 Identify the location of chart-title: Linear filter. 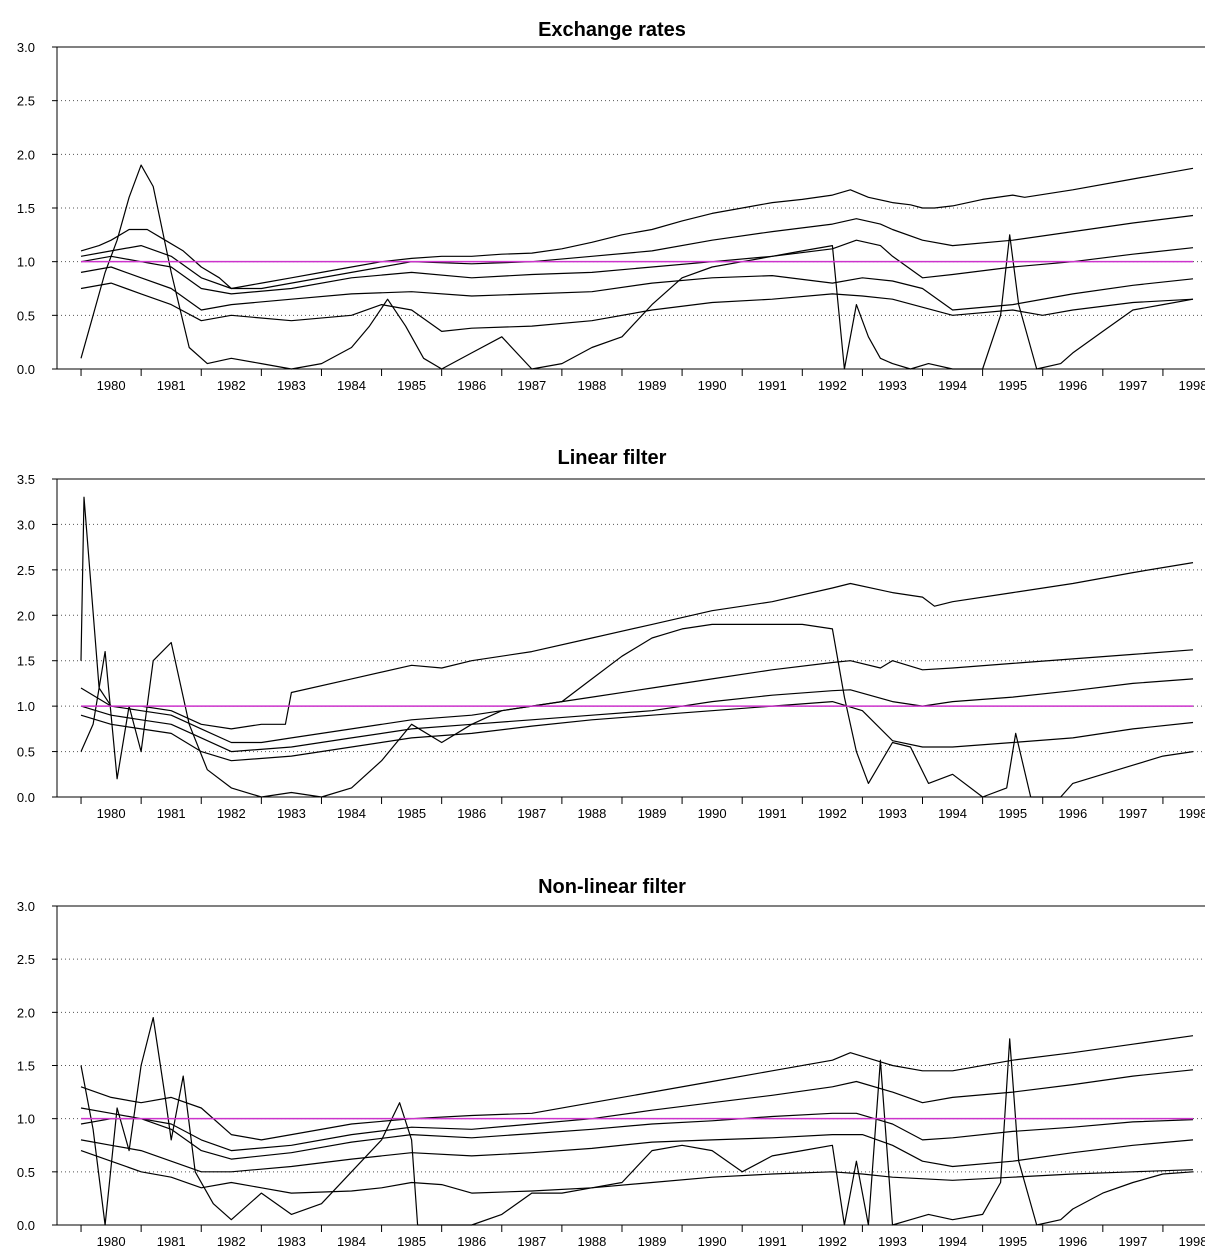
(612, 458).